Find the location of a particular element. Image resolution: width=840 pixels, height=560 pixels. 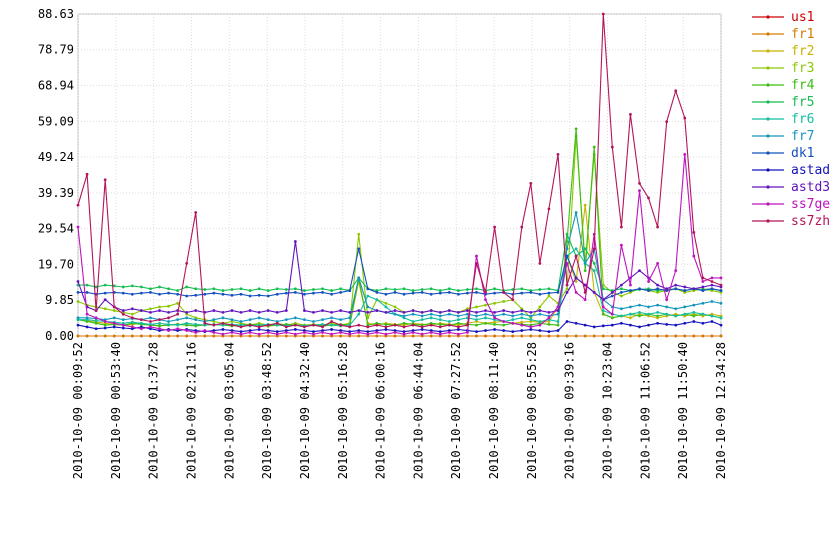

x-tick-label: 2010-10-09 01:37:28 is located at coordinates (154, 410).